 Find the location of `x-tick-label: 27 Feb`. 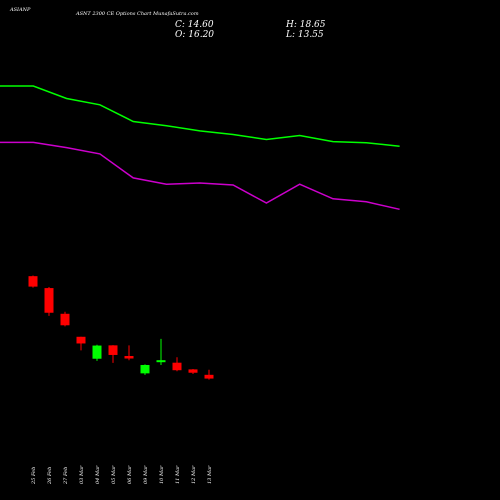

x-tick-label: 27 Feb is located at coordinates (66, 476).